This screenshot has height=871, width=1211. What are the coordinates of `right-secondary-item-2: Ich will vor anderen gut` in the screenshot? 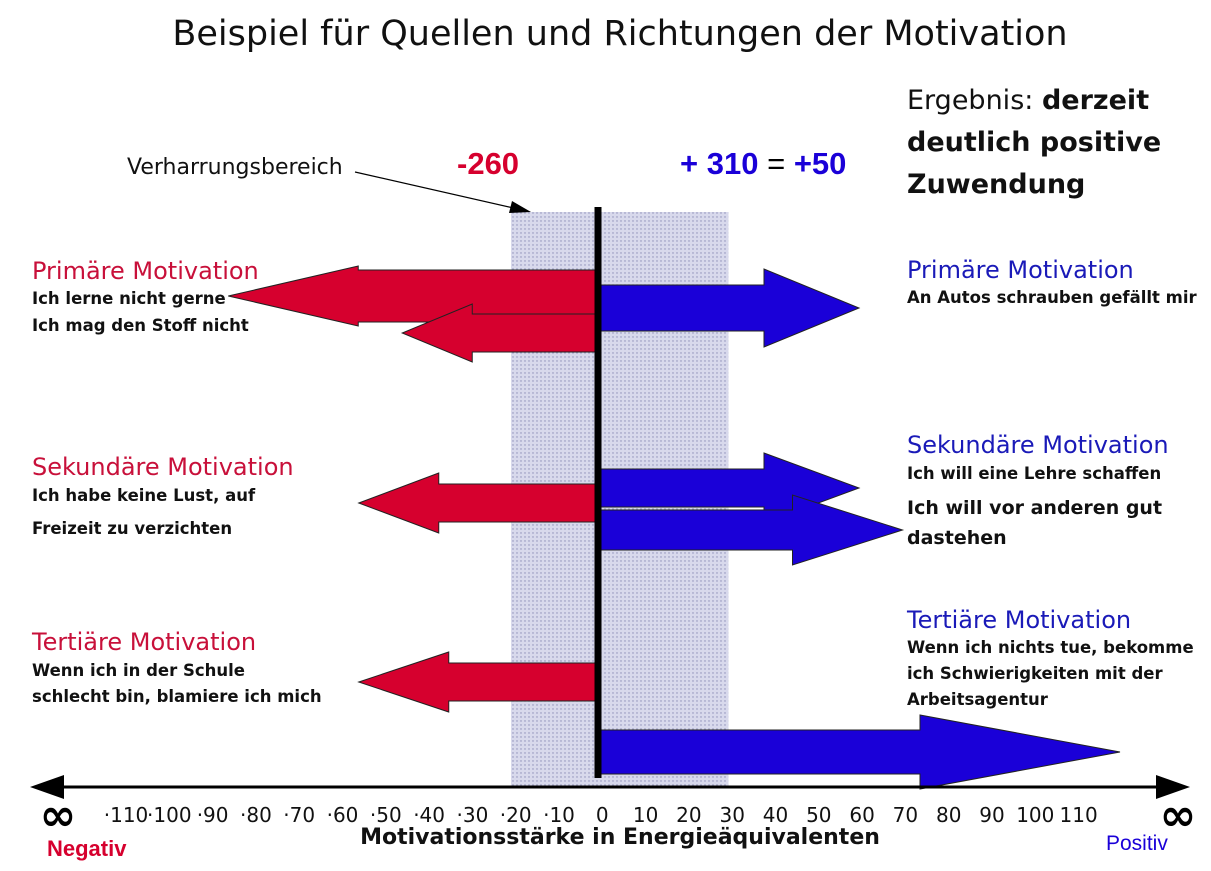 It's located at (1035, 508).